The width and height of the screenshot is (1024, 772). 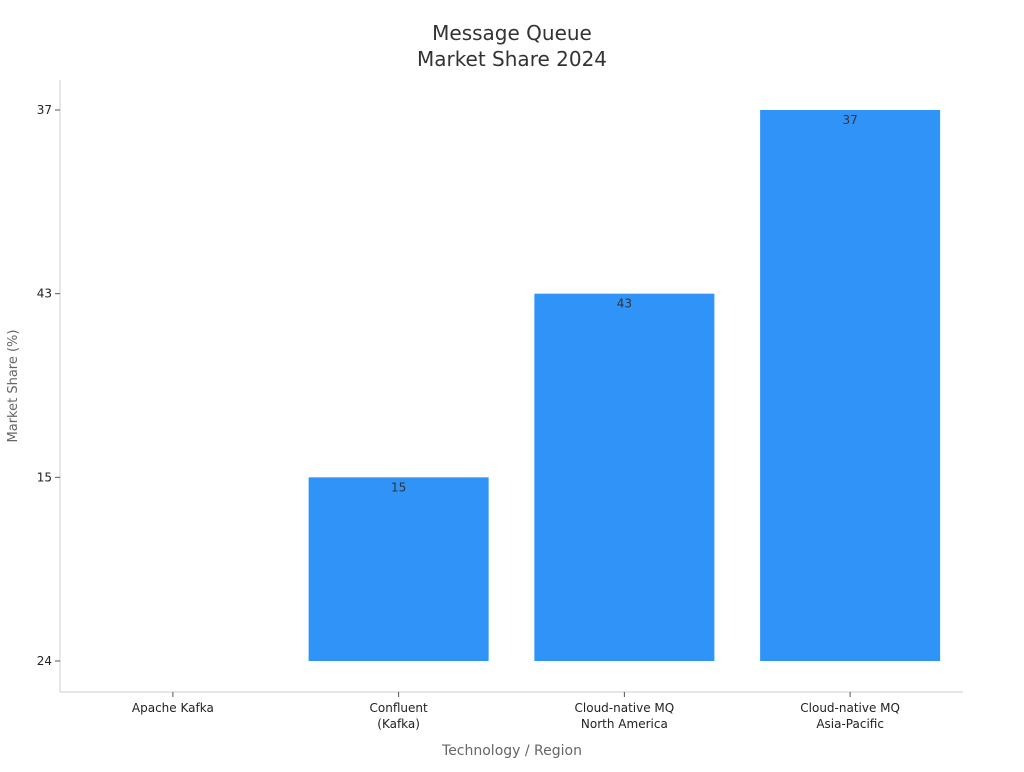 What do you see at coordinates (44, 661) in the screenshot?
I see `y-tick-label: 24` at bounding box center [44, 661].